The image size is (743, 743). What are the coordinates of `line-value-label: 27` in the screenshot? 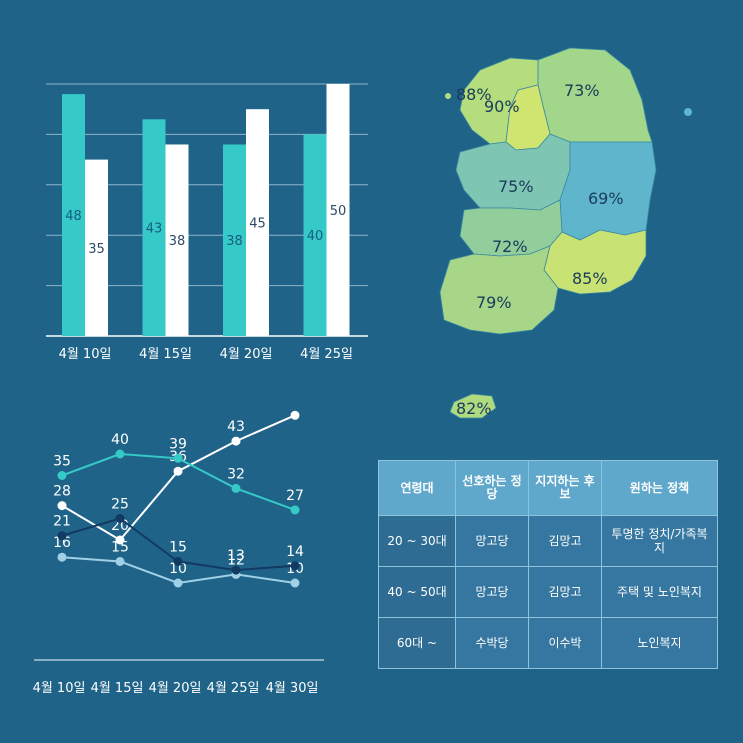 It's located at (295, 496).